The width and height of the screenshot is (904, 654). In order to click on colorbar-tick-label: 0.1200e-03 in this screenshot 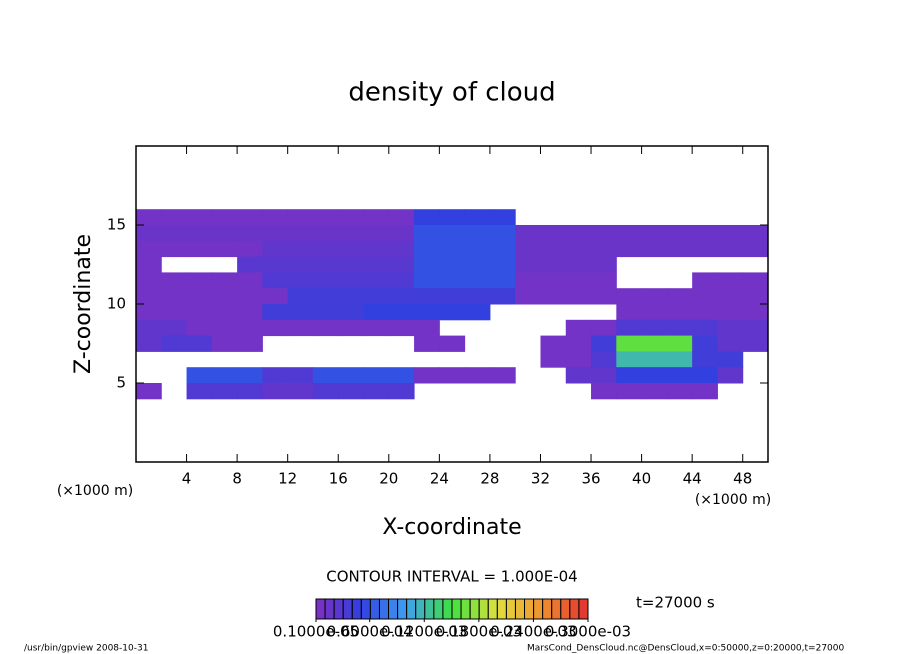, I will do `click(424, 632)`.